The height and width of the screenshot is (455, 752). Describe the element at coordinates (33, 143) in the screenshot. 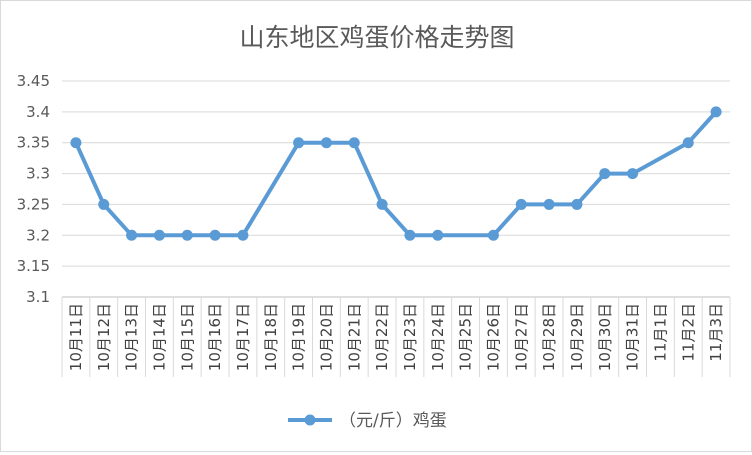

I see `y-tick-label: 3.35` at that location.